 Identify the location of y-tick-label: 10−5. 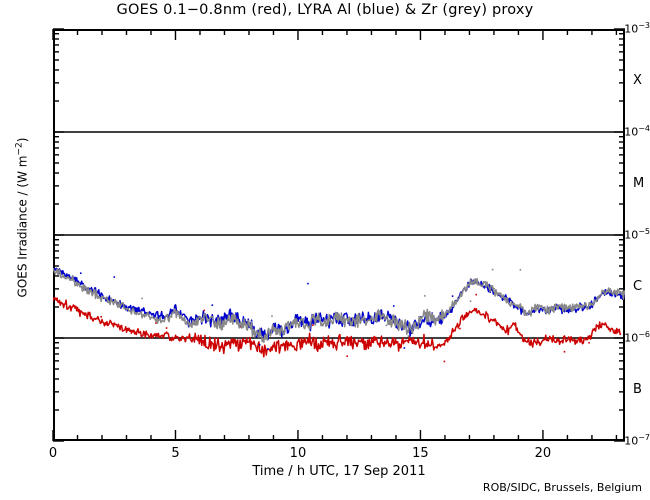
(626, 234).